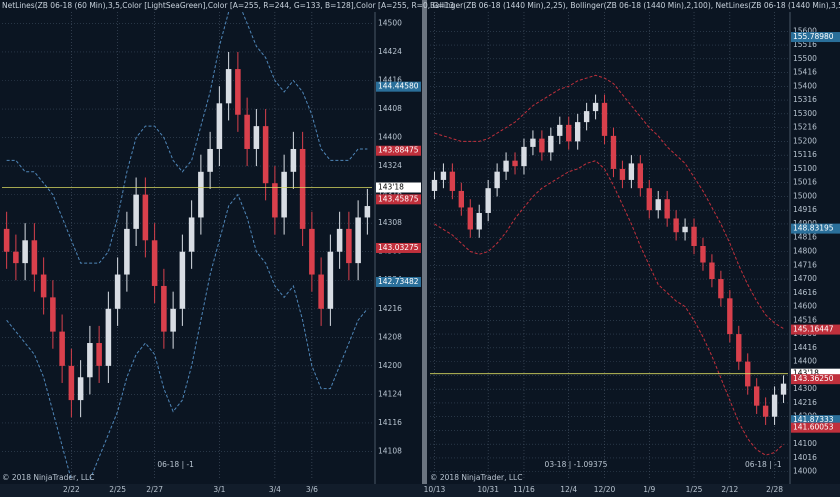  I want to click on y-tick-label: 14408, so click(390, 108).